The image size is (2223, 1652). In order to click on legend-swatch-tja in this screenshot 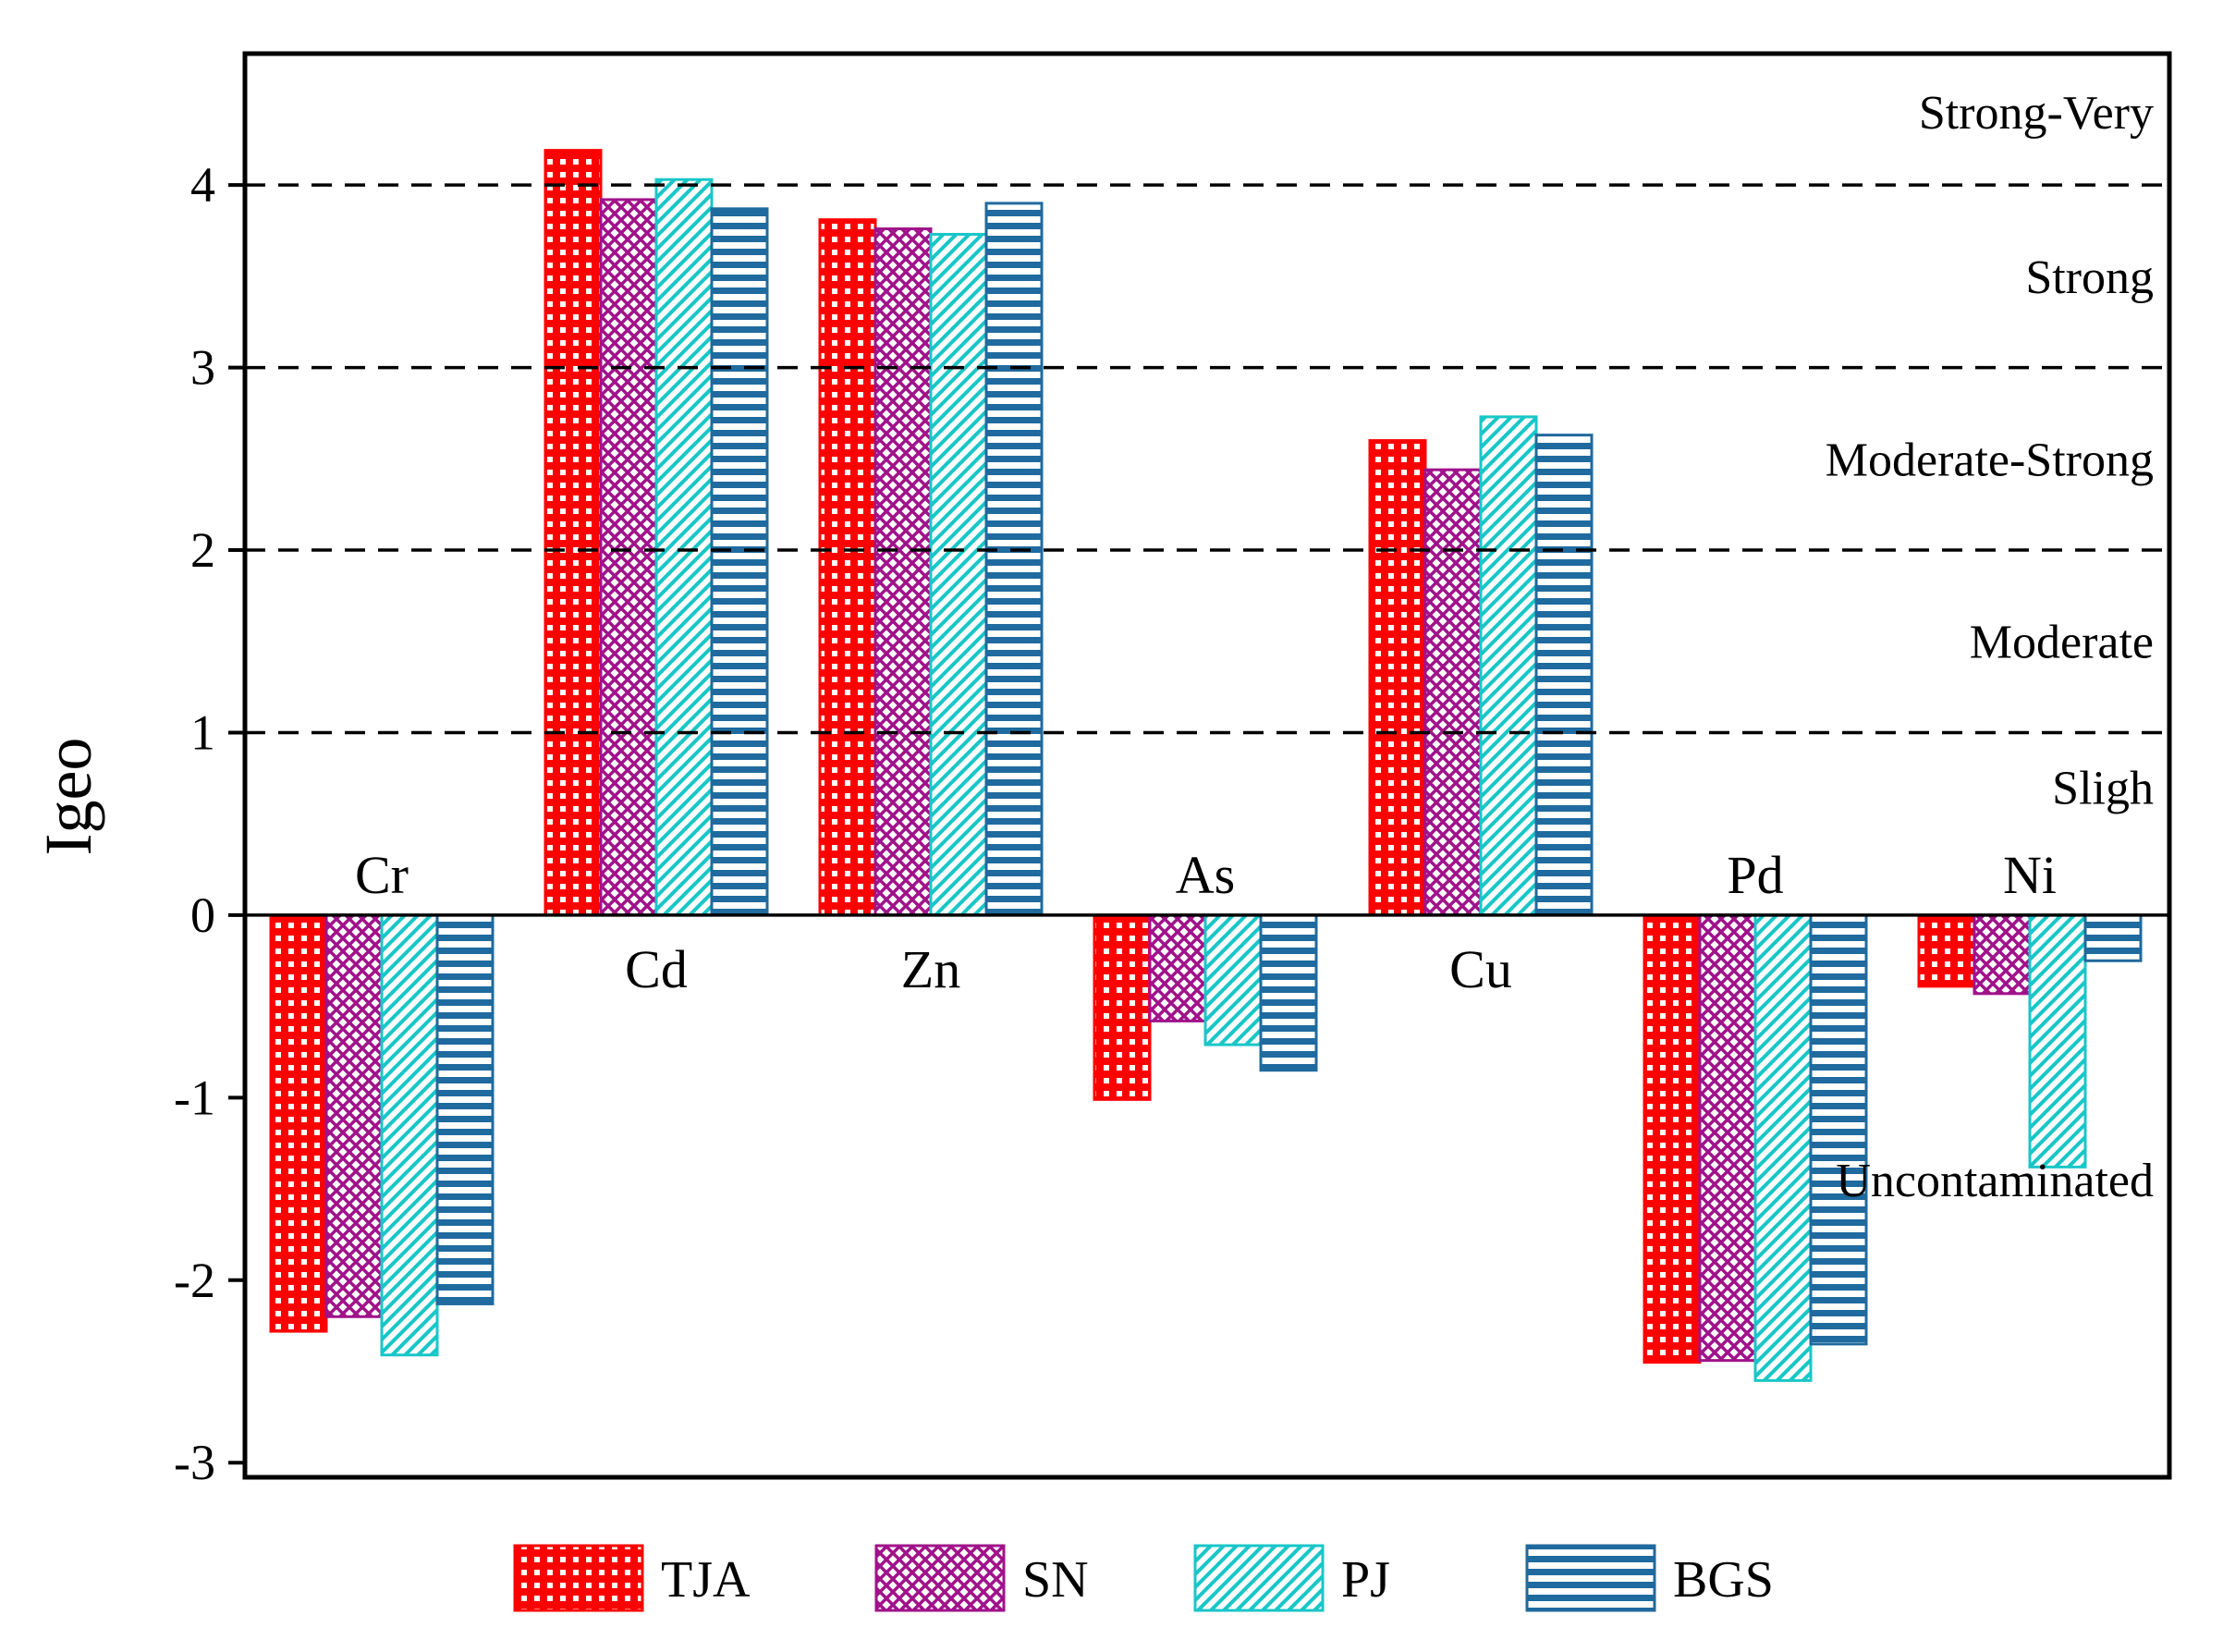, I will do `click(579, 1578)`.